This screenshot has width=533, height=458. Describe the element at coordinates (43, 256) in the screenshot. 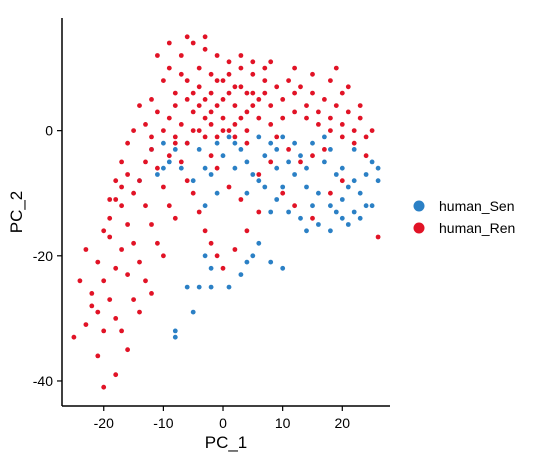

I see `y-tick-label: -20` at that location.